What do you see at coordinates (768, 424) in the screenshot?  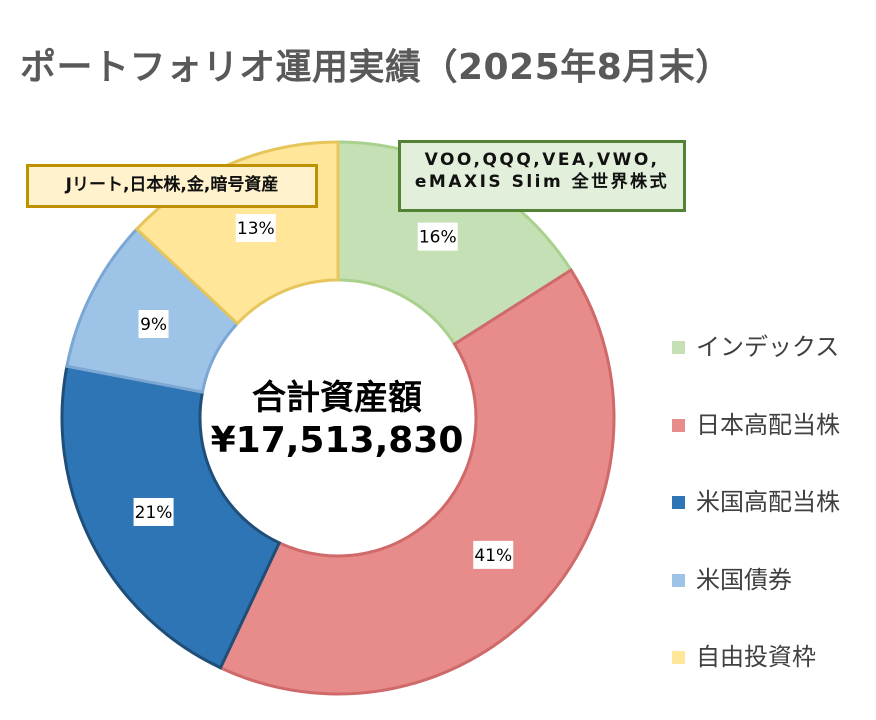 I see `legend-label-1: 日本高配当株` at bounding box center [768, 424].